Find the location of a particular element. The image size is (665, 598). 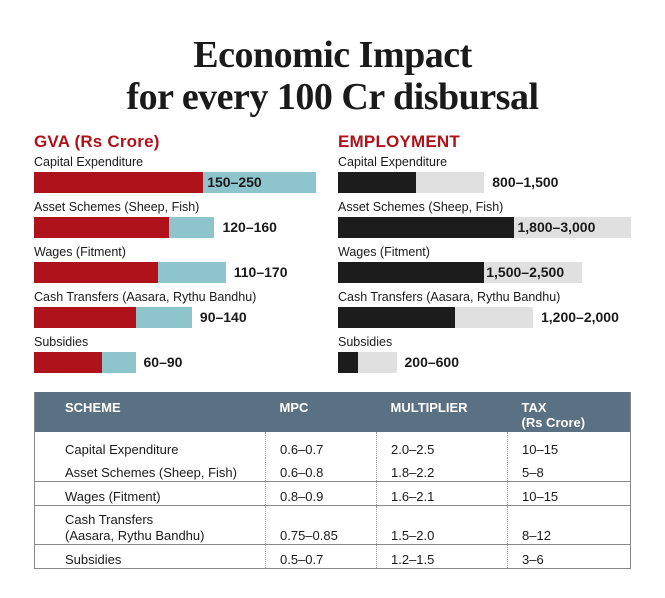

cell-tax: 8–12 is located at coordinates (569, 525).